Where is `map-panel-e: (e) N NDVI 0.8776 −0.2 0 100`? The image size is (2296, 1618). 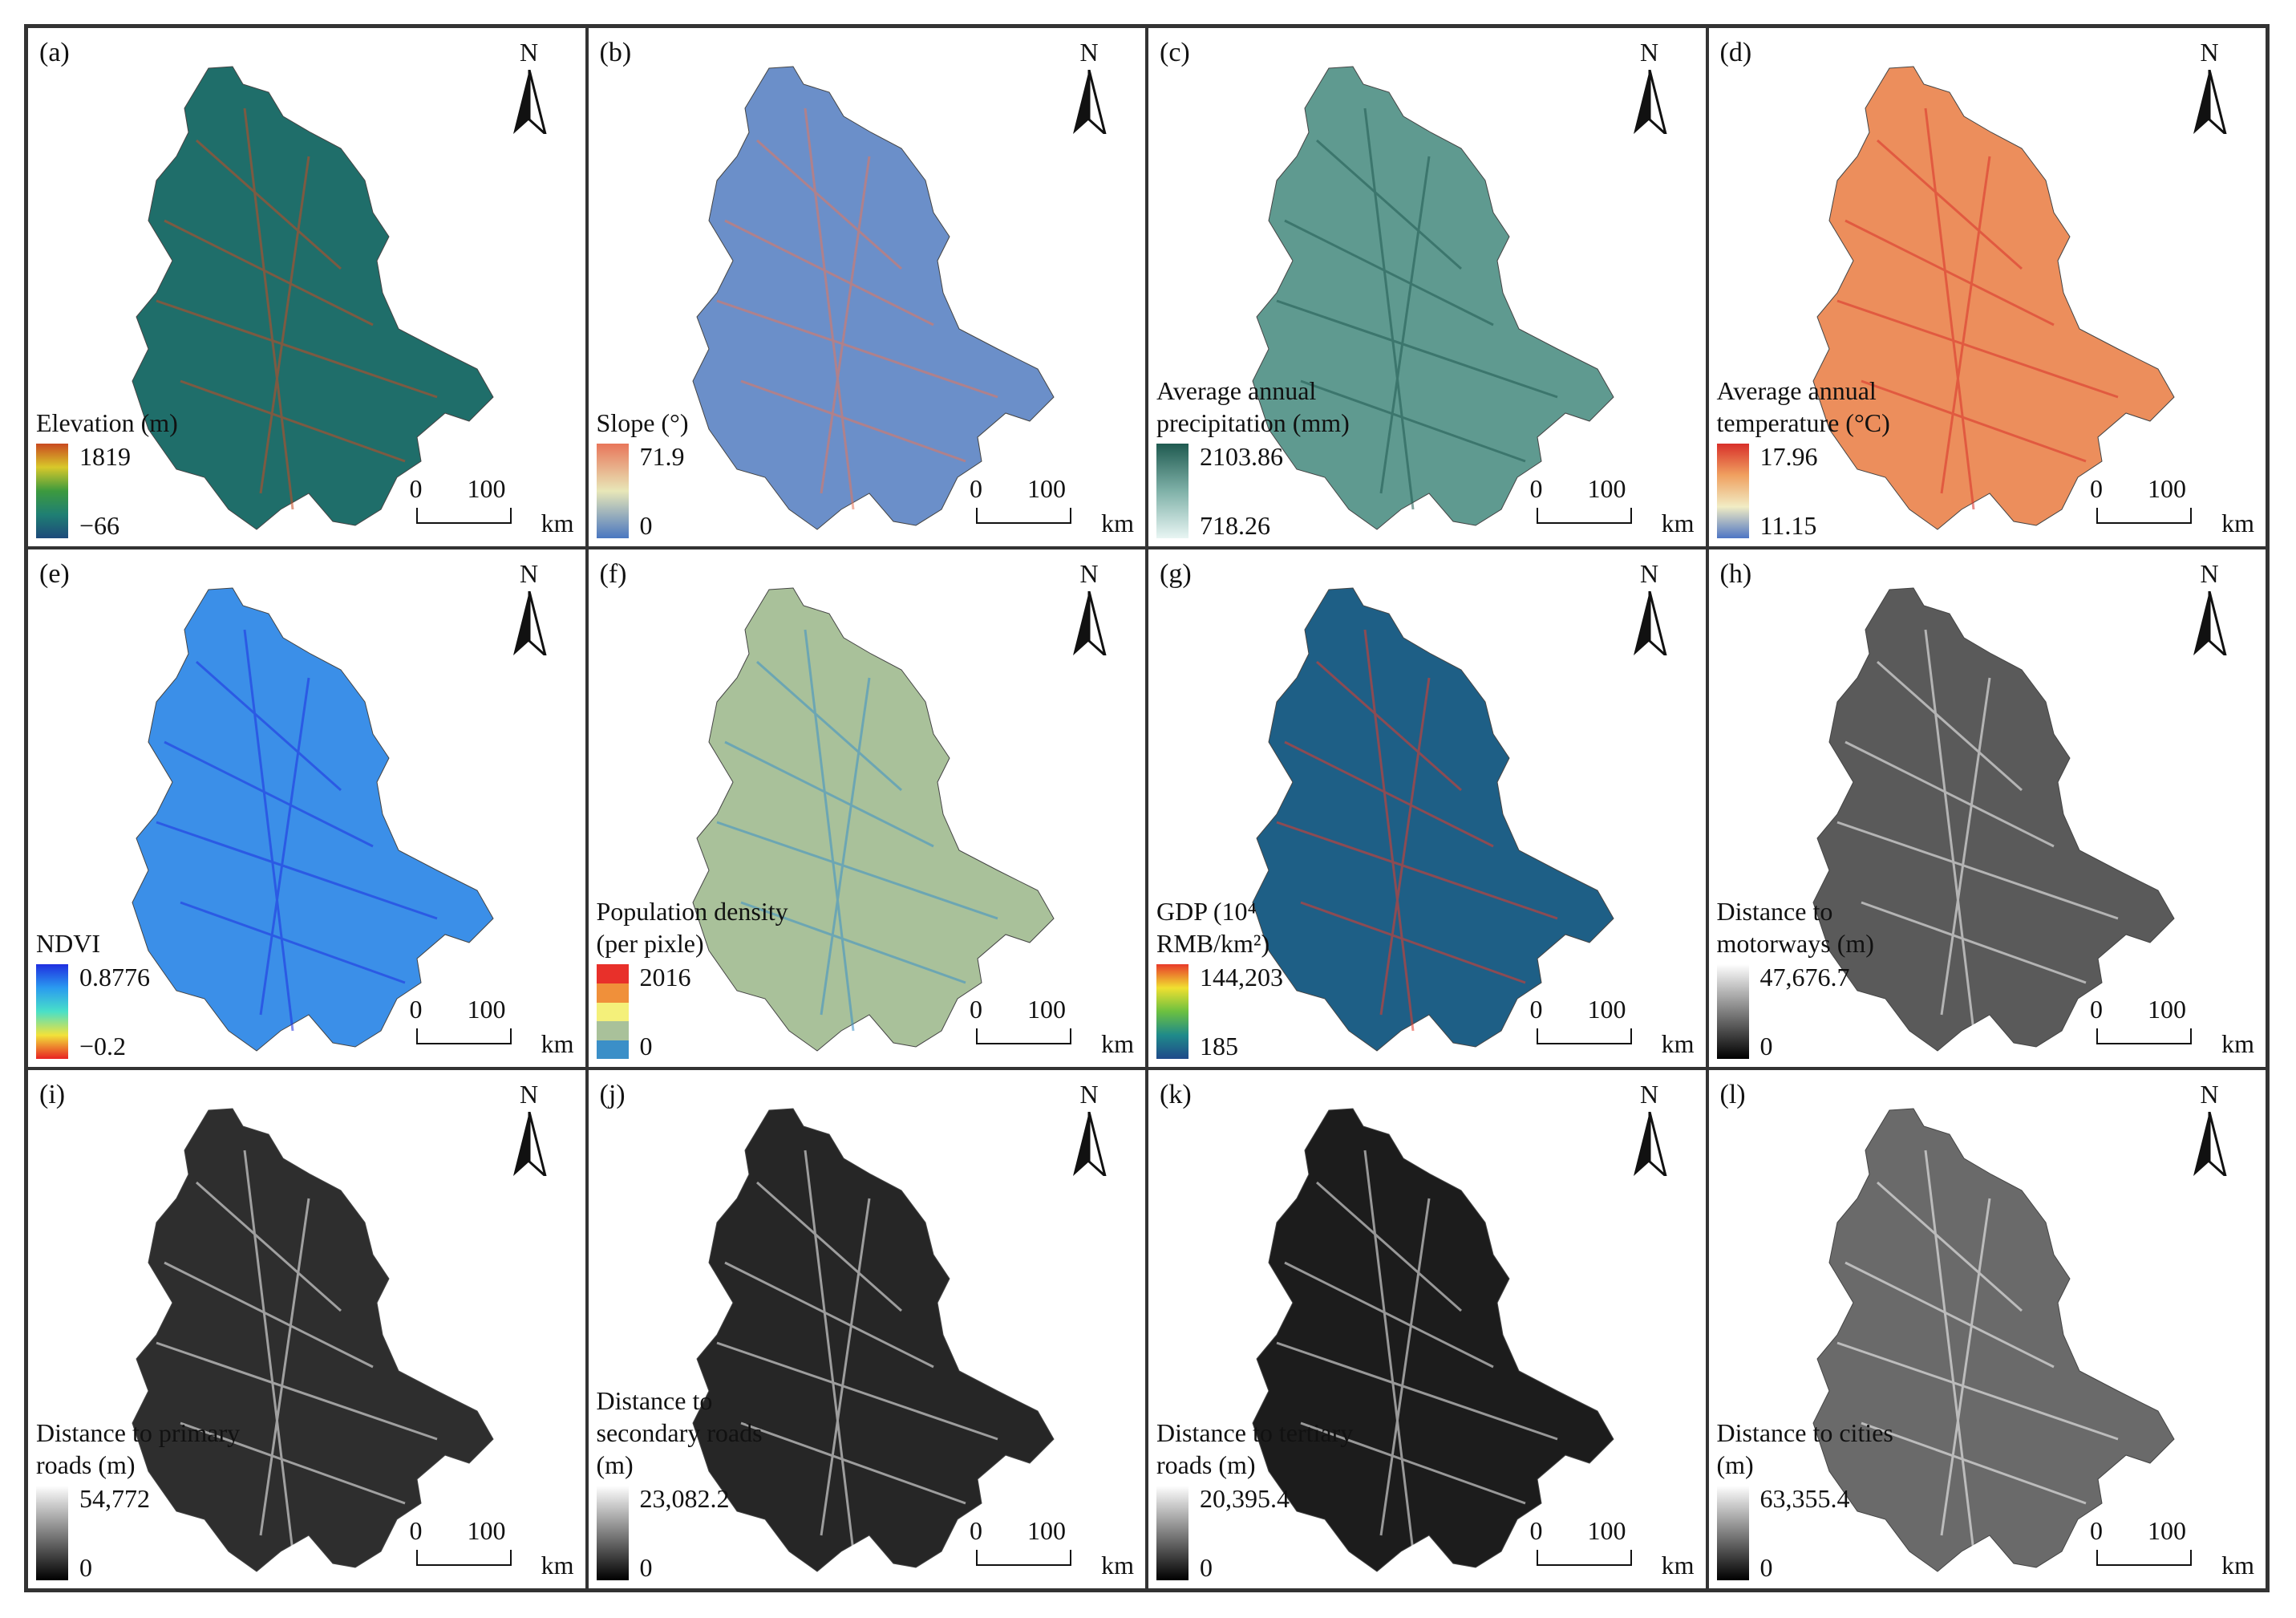
map-panel-e: (e) N NDVI 0.8776 −0.2 0 100 is located at coordinates (307, 808).